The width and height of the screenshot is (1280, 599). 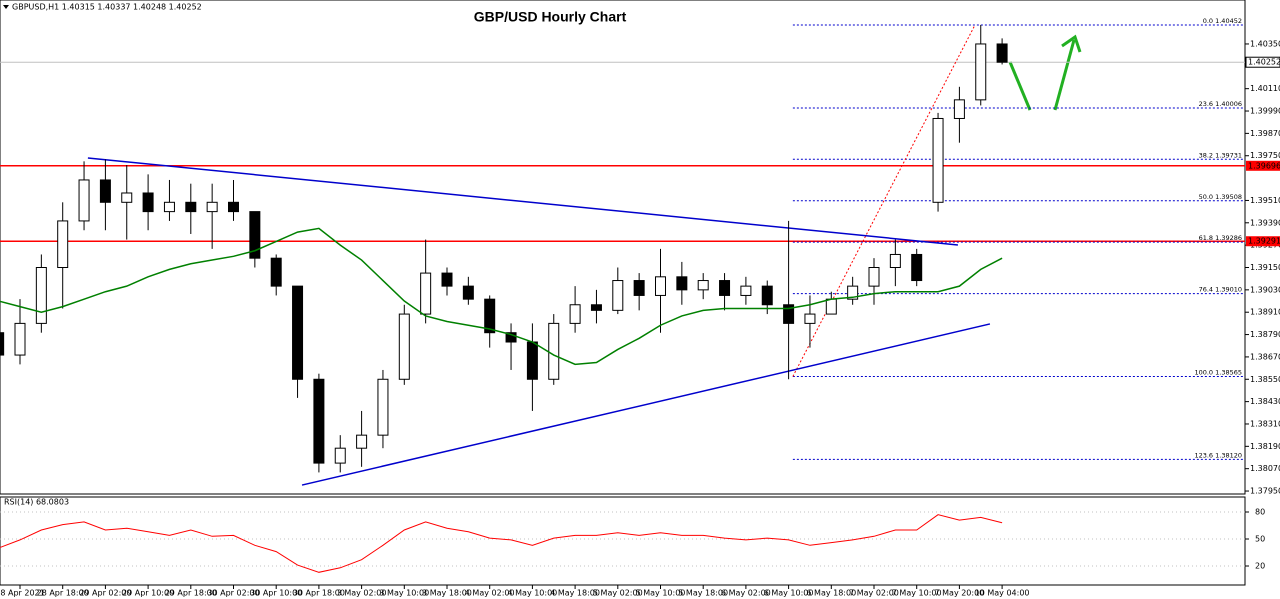 I want to click on x-tick-label: 5 May 02:00, so click(x=618, y=593).